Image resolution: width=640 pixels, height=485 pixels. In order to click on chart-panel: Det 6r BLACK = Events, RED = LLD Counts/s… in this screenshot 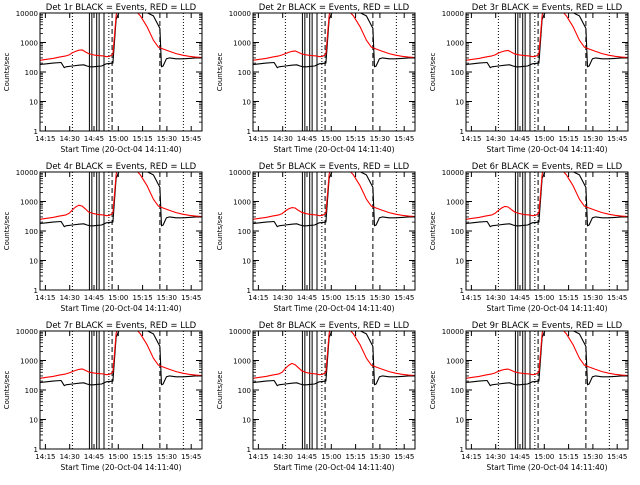, I will do `click(529, 237)`.